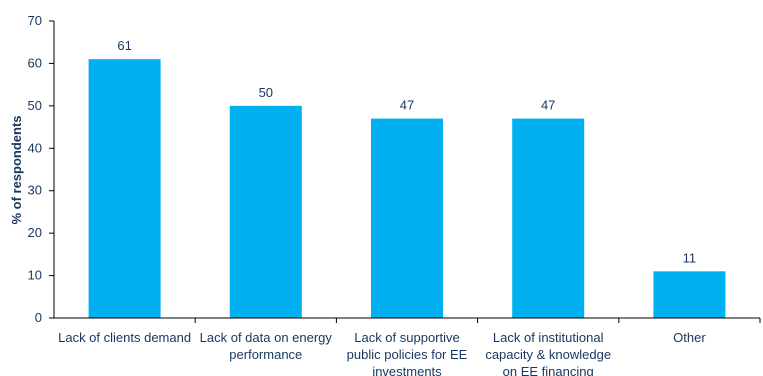 Image resolution: width=763 pixels, height=376 pixels. I want to click on y-tick-label: 30, so click(35, 190).